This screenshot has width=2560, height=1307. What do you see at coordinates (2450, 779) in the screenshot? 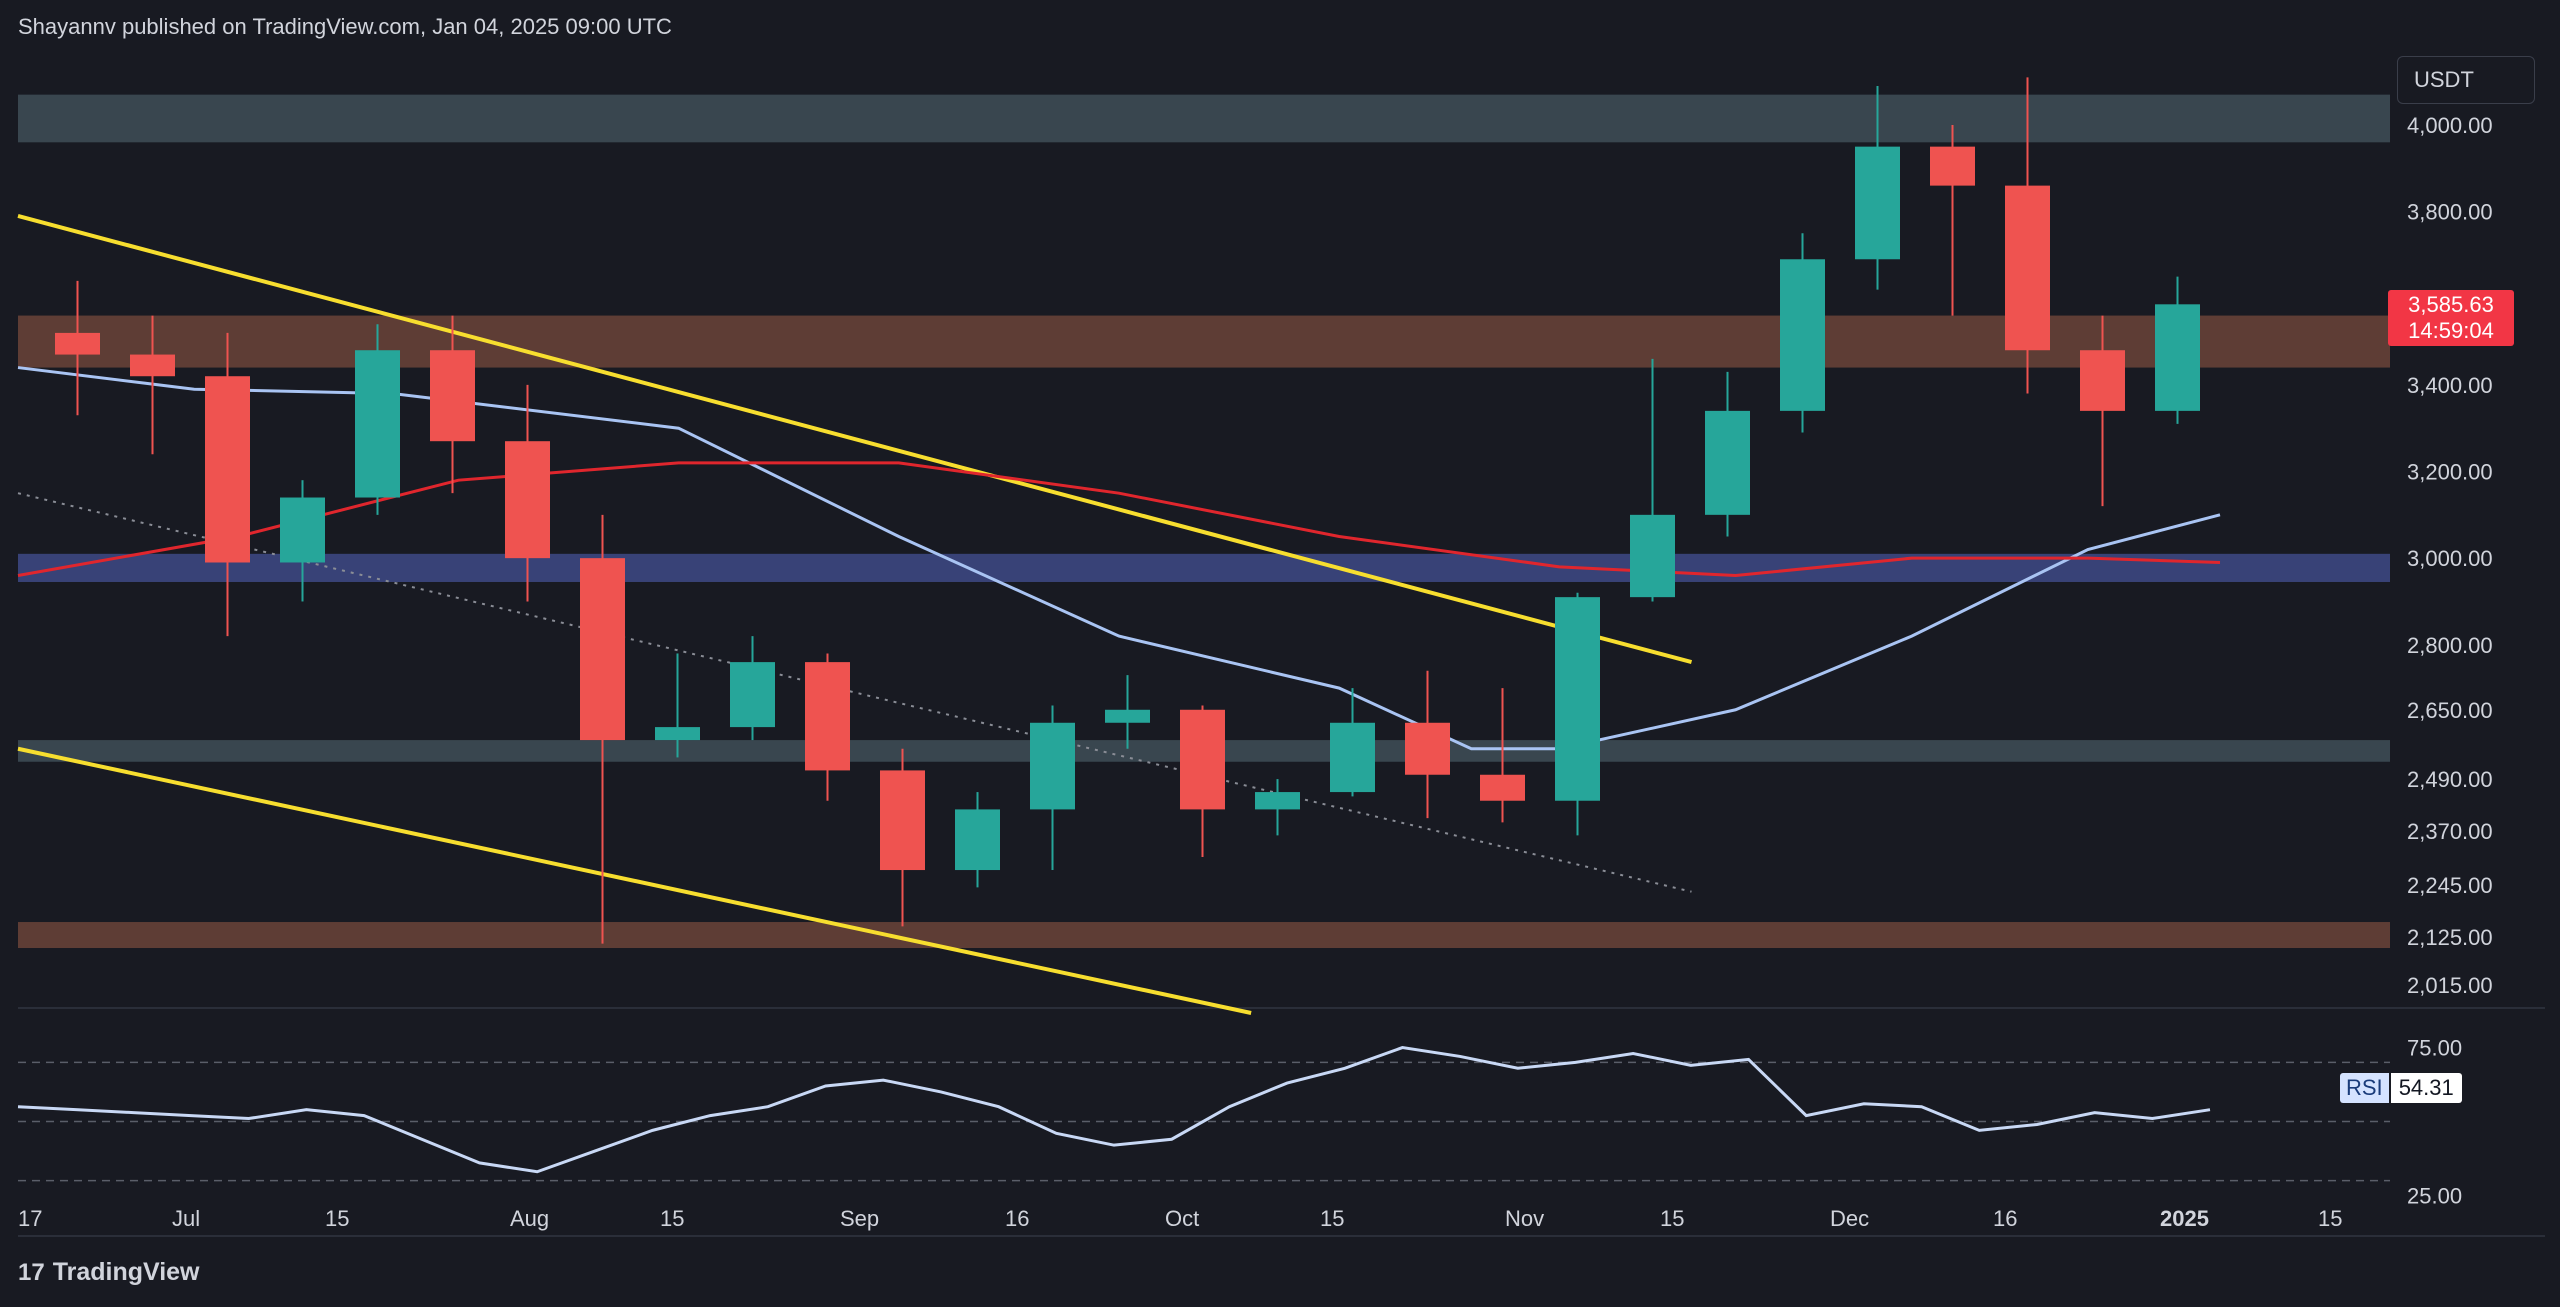
I see `price-tick-label: 2,490.00` at bounding box center [2450, 779].